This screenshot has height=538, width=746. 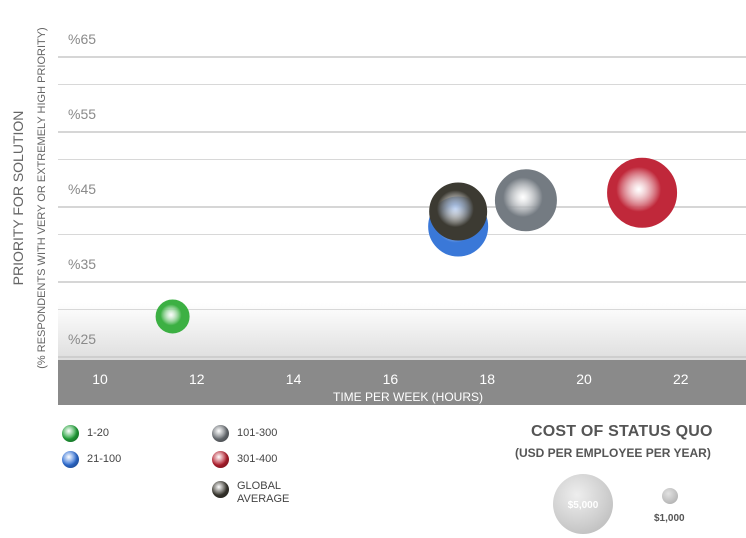 What do you see at coordinates (82, 339) in the screenshot?
I see `y-tick-label: %25` at bounding box center [82, 339].